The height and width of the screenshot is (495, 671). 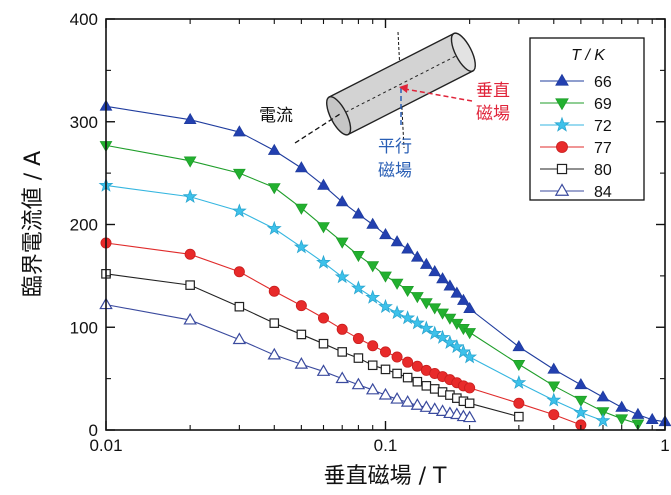 What do you see at coordinates (576, 148) in the screenshot?
I see `legend-entry-77: 77` at bounding box center [576, 148].